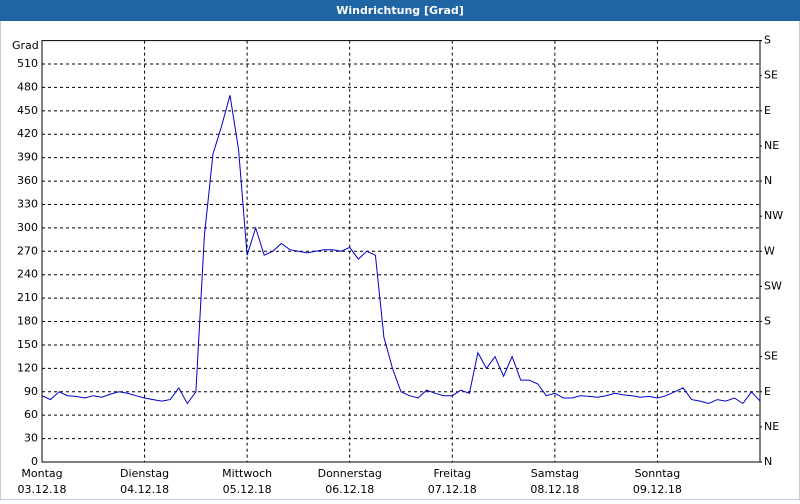 The height and width of the screenshot is (504, 800). I want to click on x-tick-date: 09.12.18, so click(657, 489).